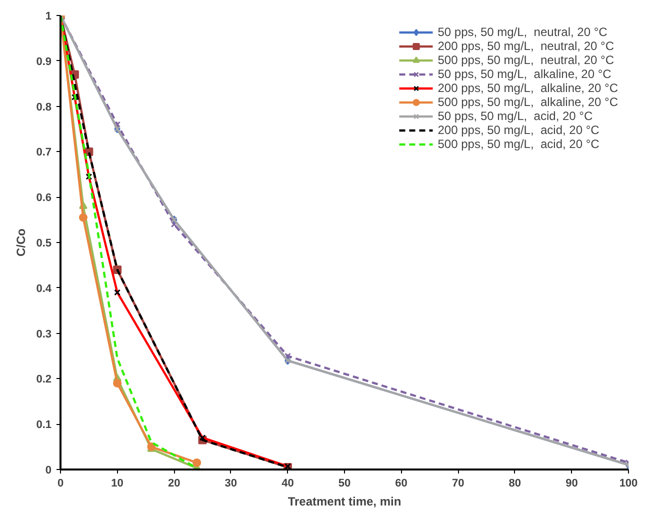 The image size is (648, 519). Describe the element at coordinates (44, 198) in the screenshot. I see `y-tick-label: 0.6` at that location.